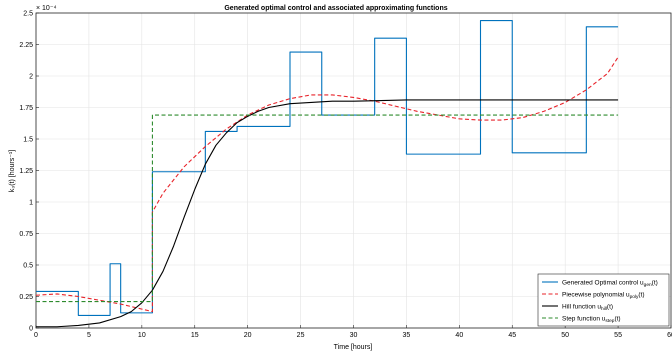 The width and height of the screenshot is (672, 354). I want to click on x-tick-label: 20, so click(248, 335).